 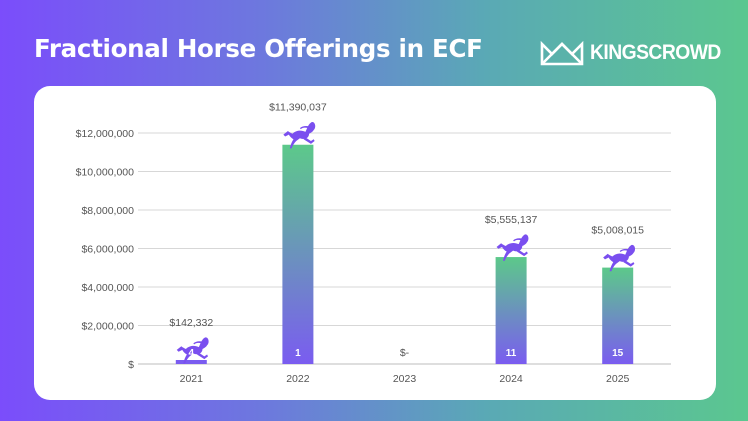 I want to click on y-tick-label: $4,000,000, so click(x=107, y=288).